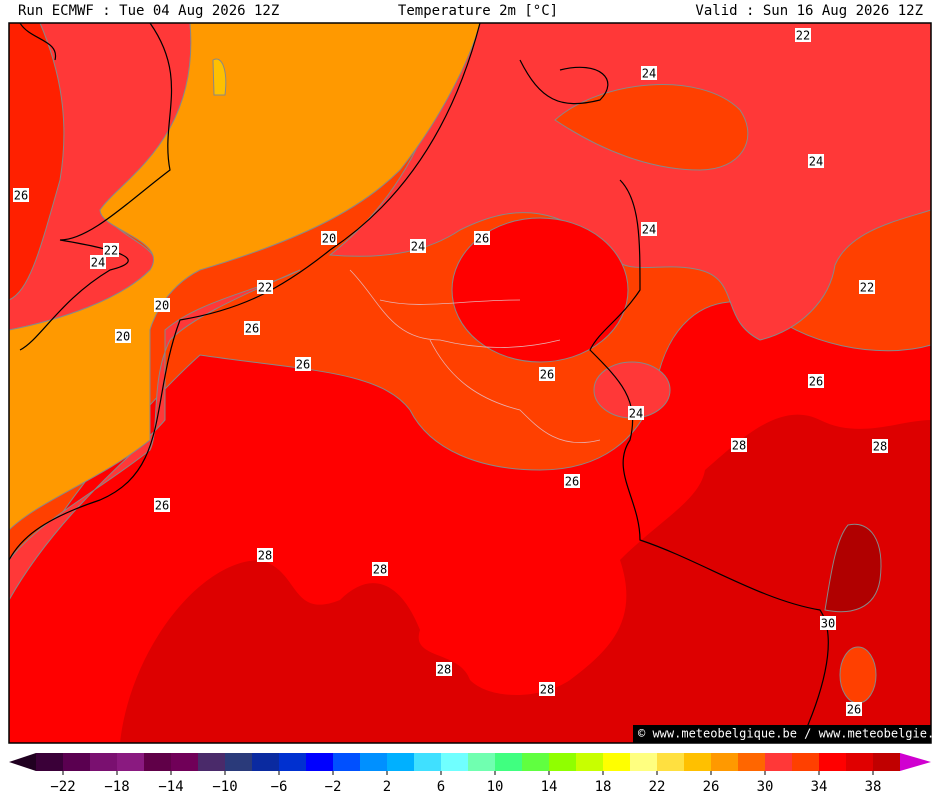 This screenshot has width=940, height=800. Describe the element at coordinates (279, 787) in the screenshot. I see `colorbar-label: −6` at that location.